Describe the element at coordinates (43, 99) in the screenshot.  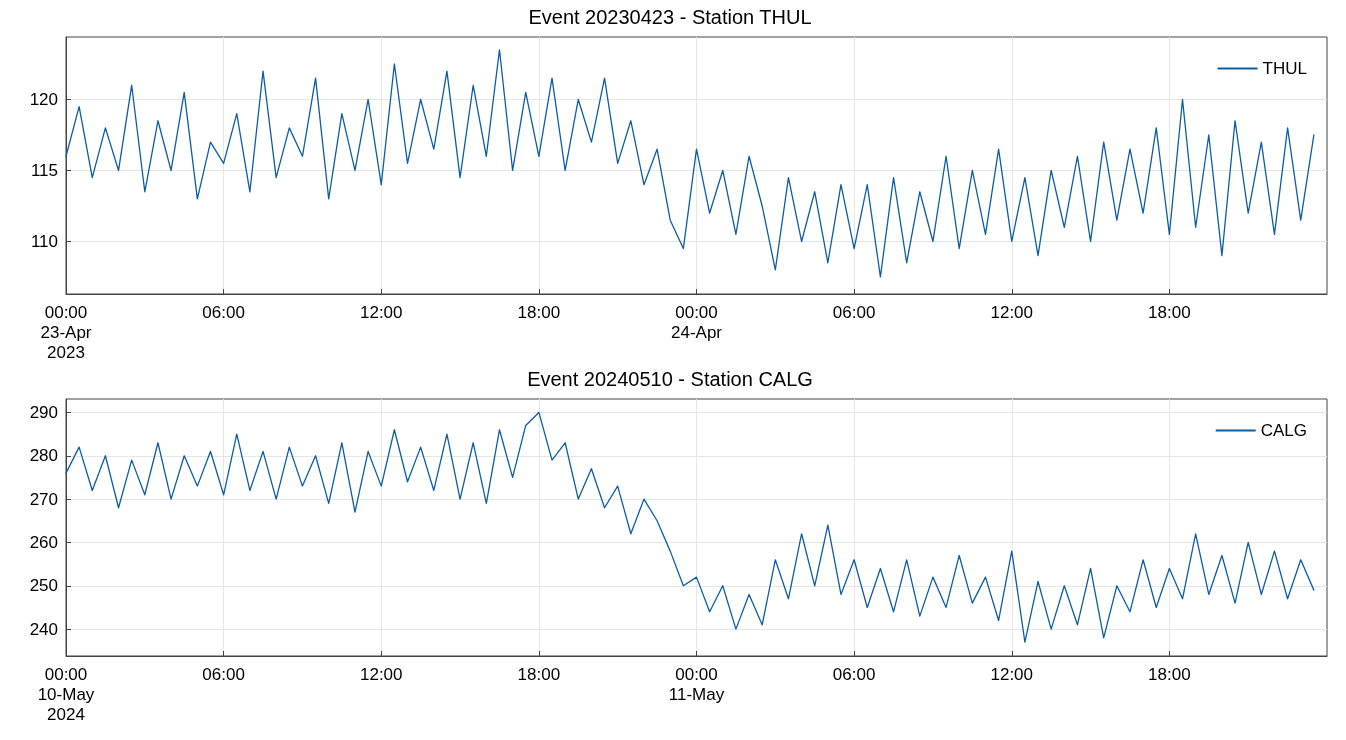
I see `y-tick-label: 120` at that location.